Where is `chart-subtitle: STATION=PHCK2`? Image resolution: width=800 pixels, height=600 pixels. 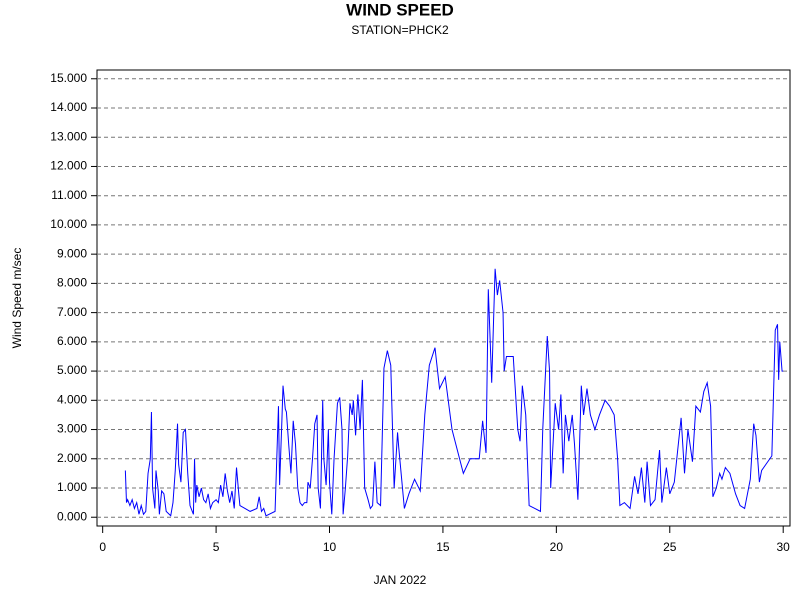
chart-subtitle: STATION=PHCK2 is located at coordinates (400, 30).